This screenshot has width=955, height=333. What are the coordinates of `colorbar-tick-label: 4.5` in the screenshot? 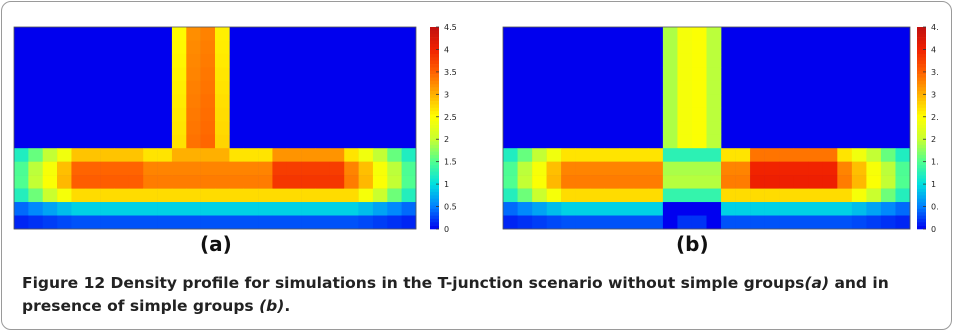 It's located at (450, 27).